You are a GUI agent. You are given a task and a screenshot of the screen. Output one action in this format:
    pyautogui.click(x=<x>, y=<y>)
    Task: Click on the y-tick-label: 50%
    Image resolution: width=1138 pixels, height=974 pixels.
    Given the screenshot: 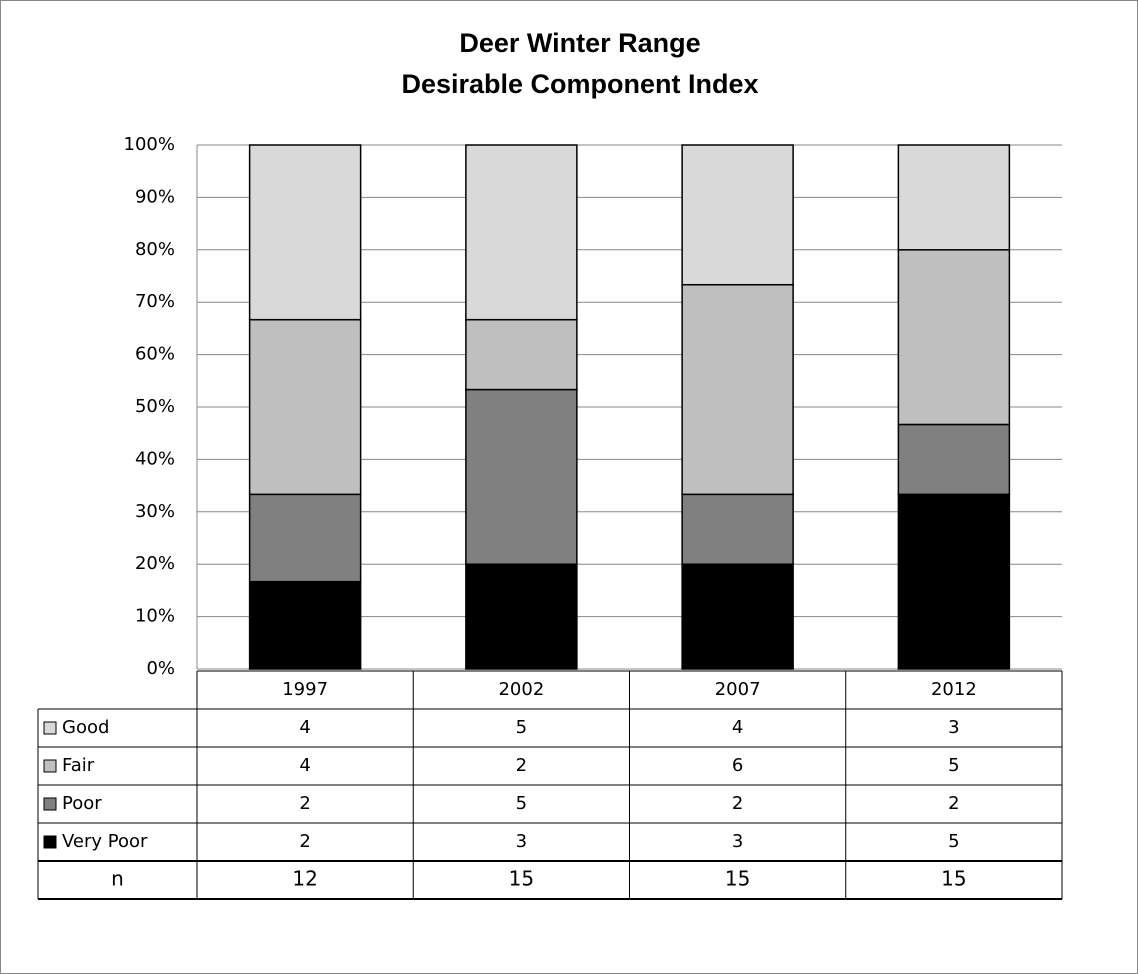 What is the action you would take?
    pyautogui.click(x=155, y=406)
    